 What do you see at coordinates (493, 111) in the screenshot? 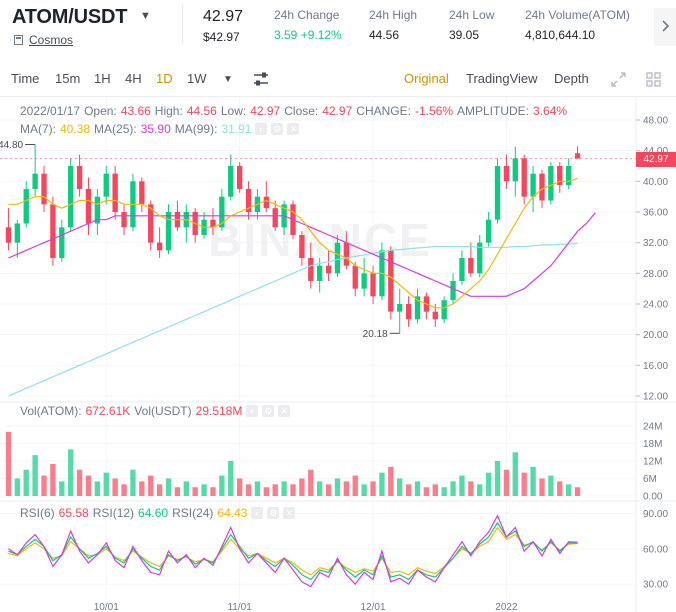
I see `amplitude-label: AMPLITUDE:` at bounding box center [493, 111].